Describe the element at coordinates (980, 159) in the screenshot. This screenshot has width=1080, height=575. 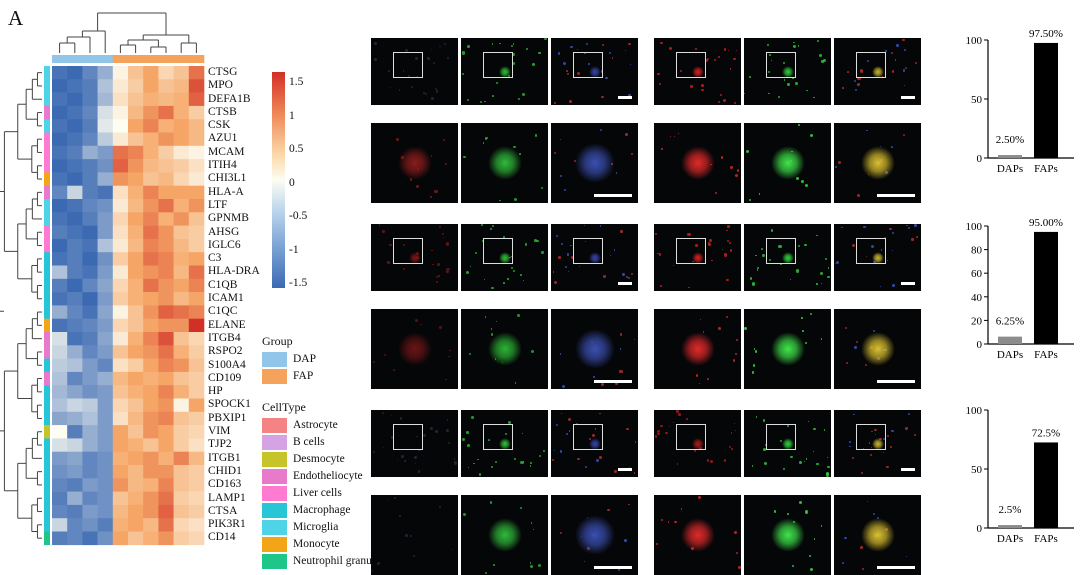
I see `y-tick-label: 0` at that location.